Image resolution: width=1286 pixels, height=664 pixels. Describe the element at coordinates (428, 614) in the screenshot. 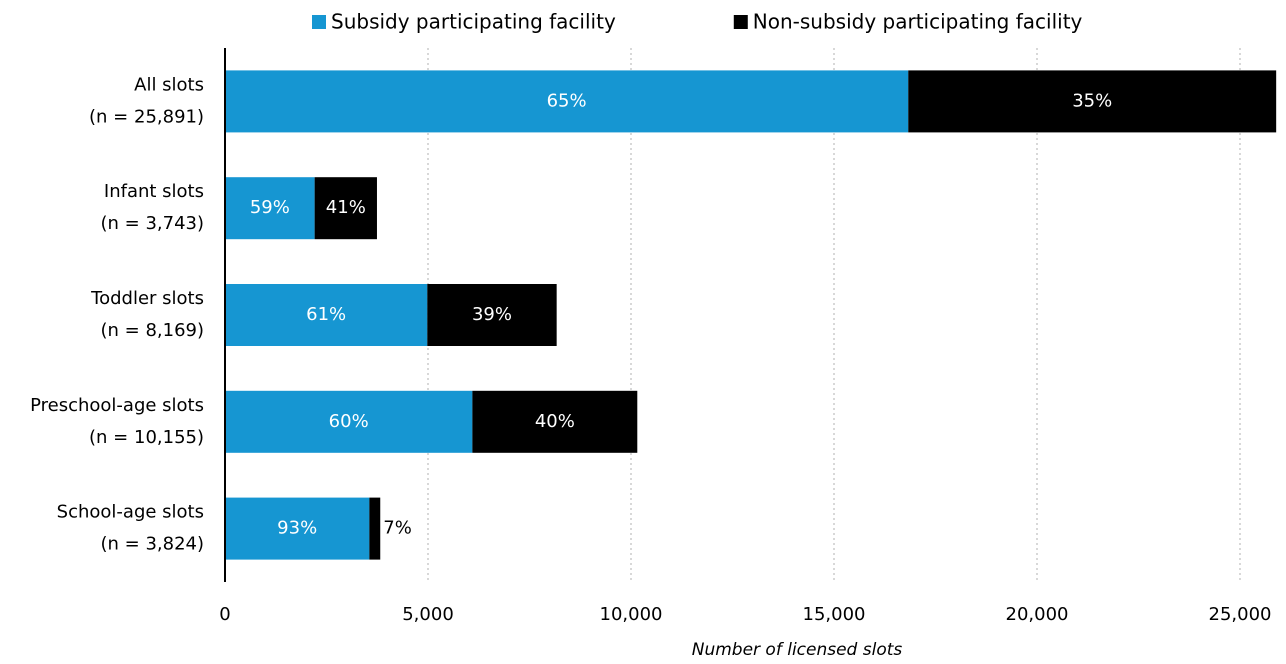

I see `x-tick-label: 5,000` at that location.